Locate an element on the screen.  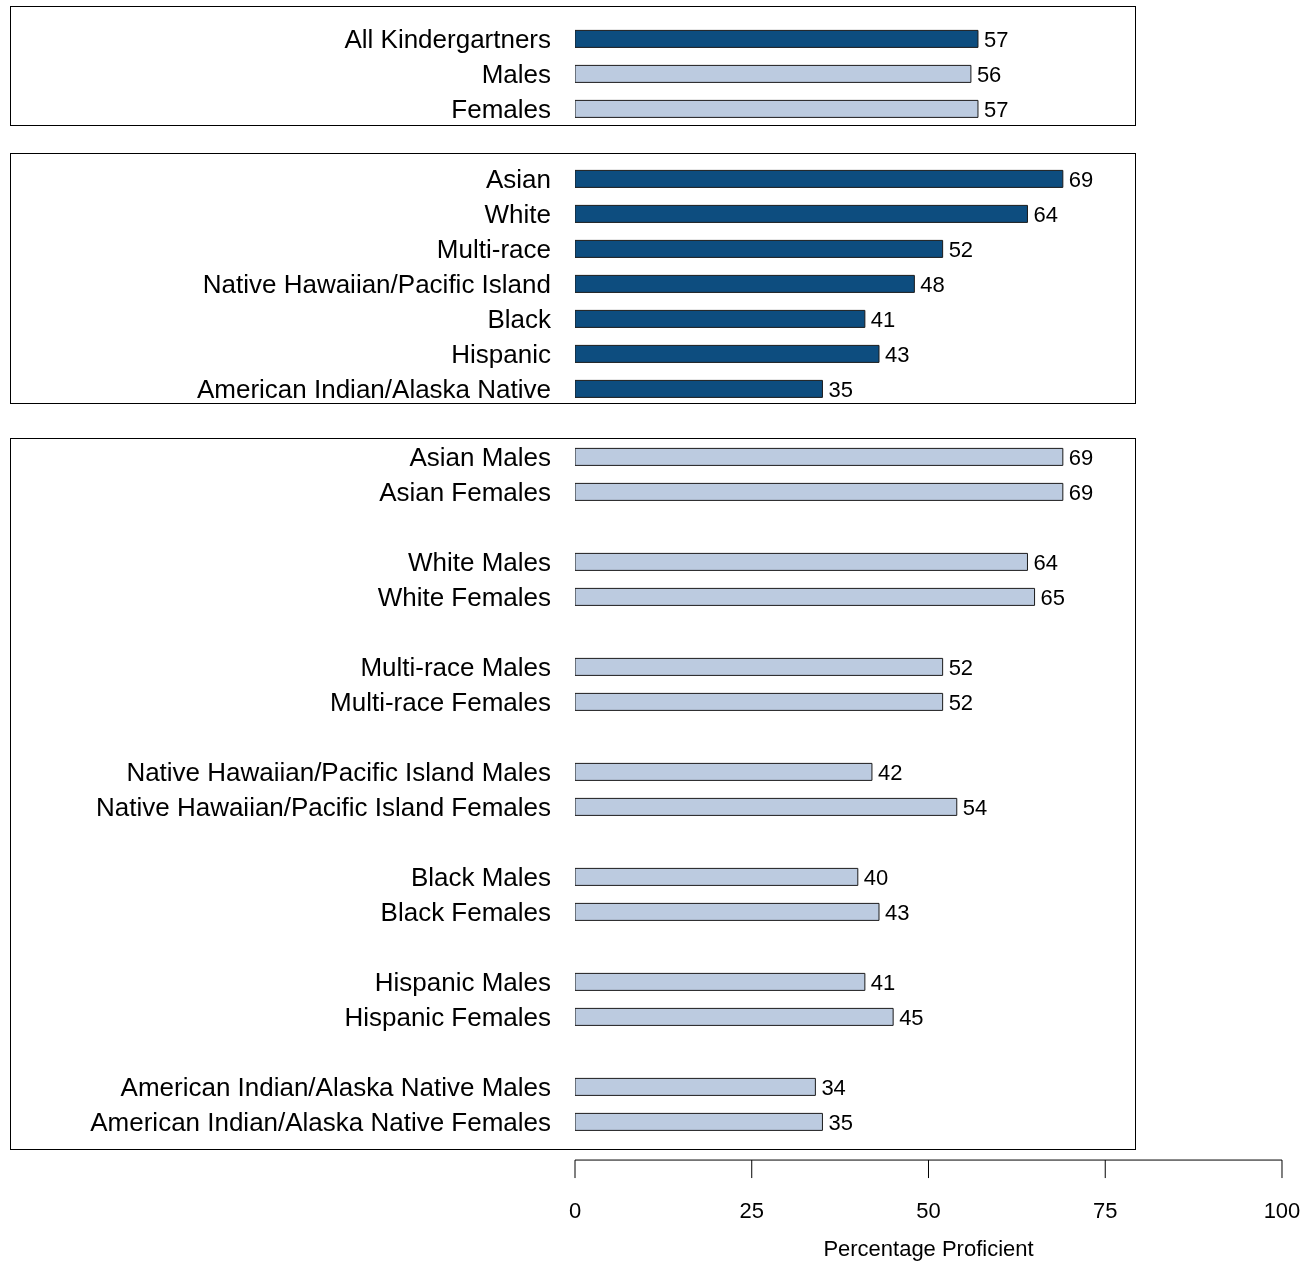
y-tick-label: Females is located at coordinates (501, 109).